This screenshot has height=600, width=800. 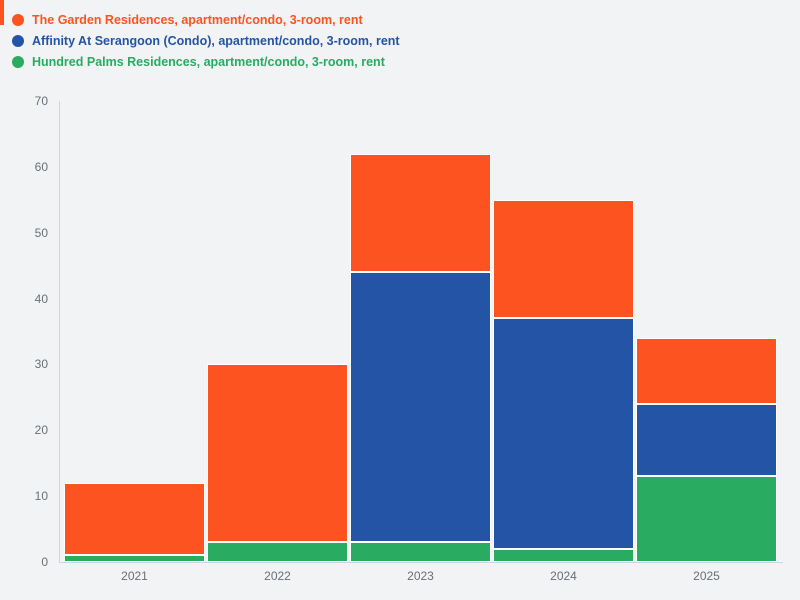 I want to click on left-edge-accent, so click(x=2, y=12).